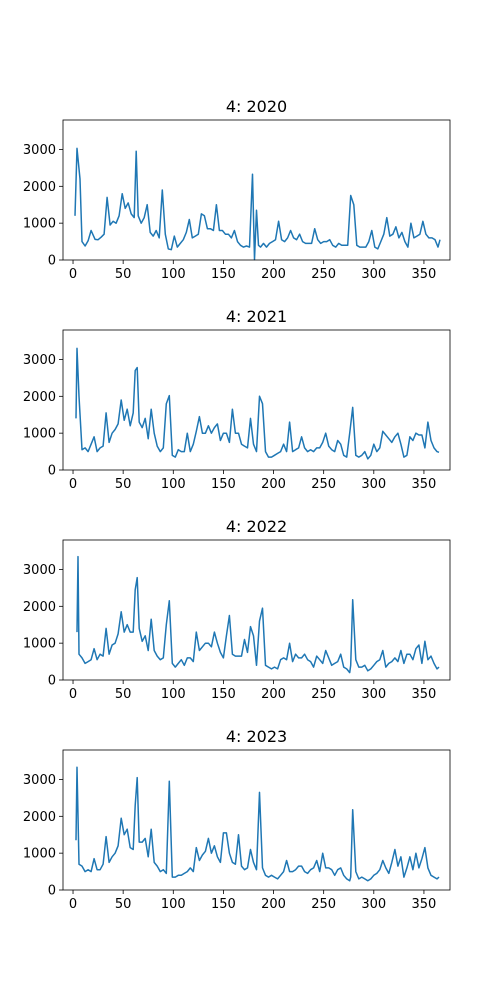 The height and width of the screenshot is (1000, 500). Describe the element at coordinates (256, 316) in the screenshot. I see `subplot-title: 4: 2021` at that location.